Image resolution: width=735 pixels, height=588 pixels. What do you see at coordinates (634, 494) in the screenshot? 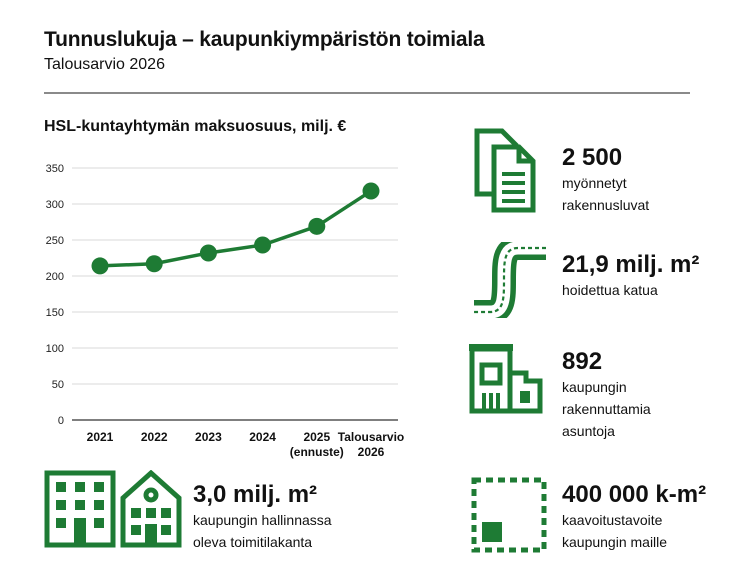
I see `stat-zoning-value: 400 000 k-m²` at bounding box center [634, 494].